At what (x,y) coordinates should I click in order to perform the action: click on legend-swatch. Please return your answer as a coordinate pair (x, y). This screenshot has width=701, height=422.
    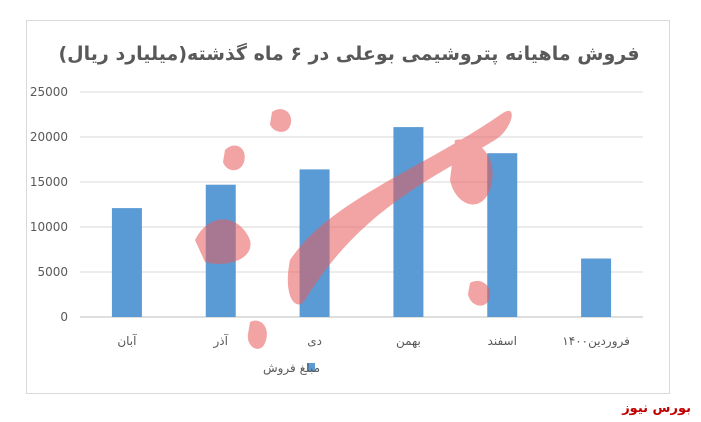
    Looking at the image, I should click on (311, 367).